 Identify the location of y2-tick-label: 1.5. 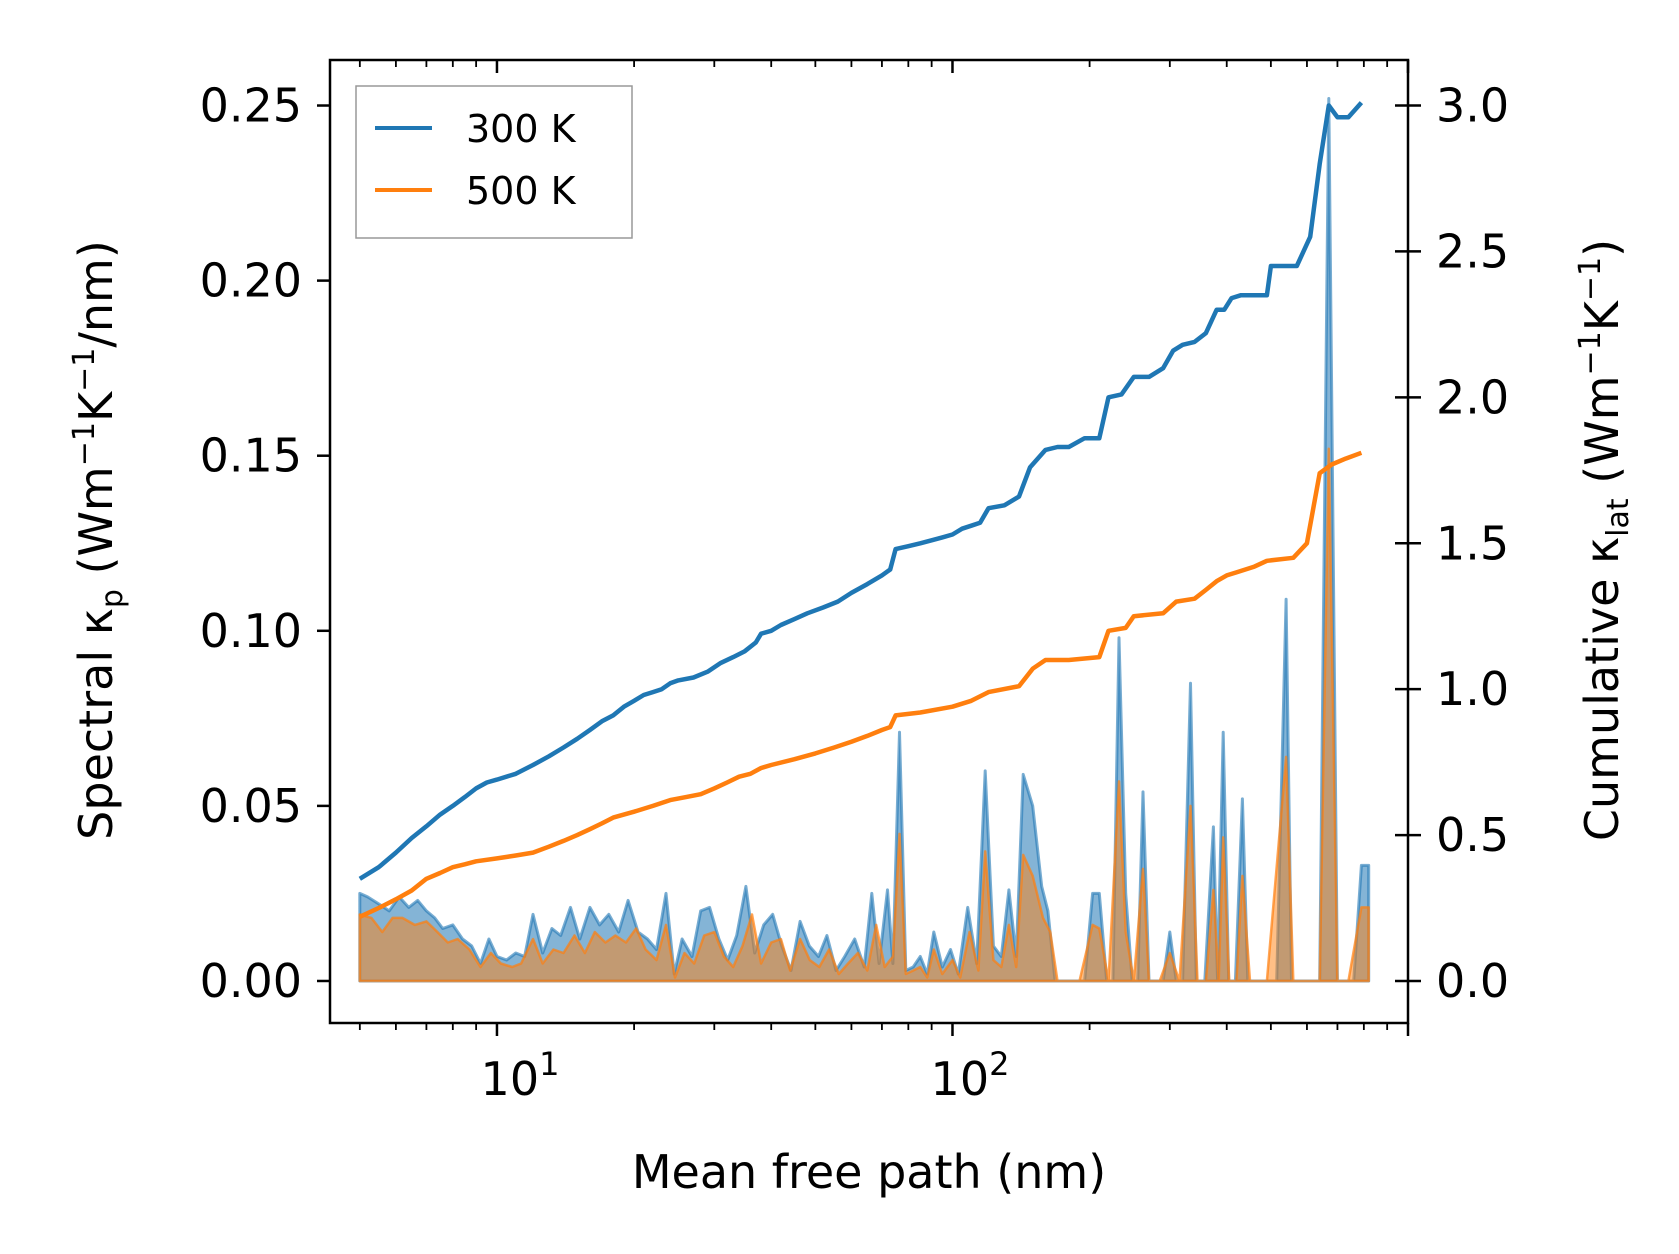
(1472, 543).